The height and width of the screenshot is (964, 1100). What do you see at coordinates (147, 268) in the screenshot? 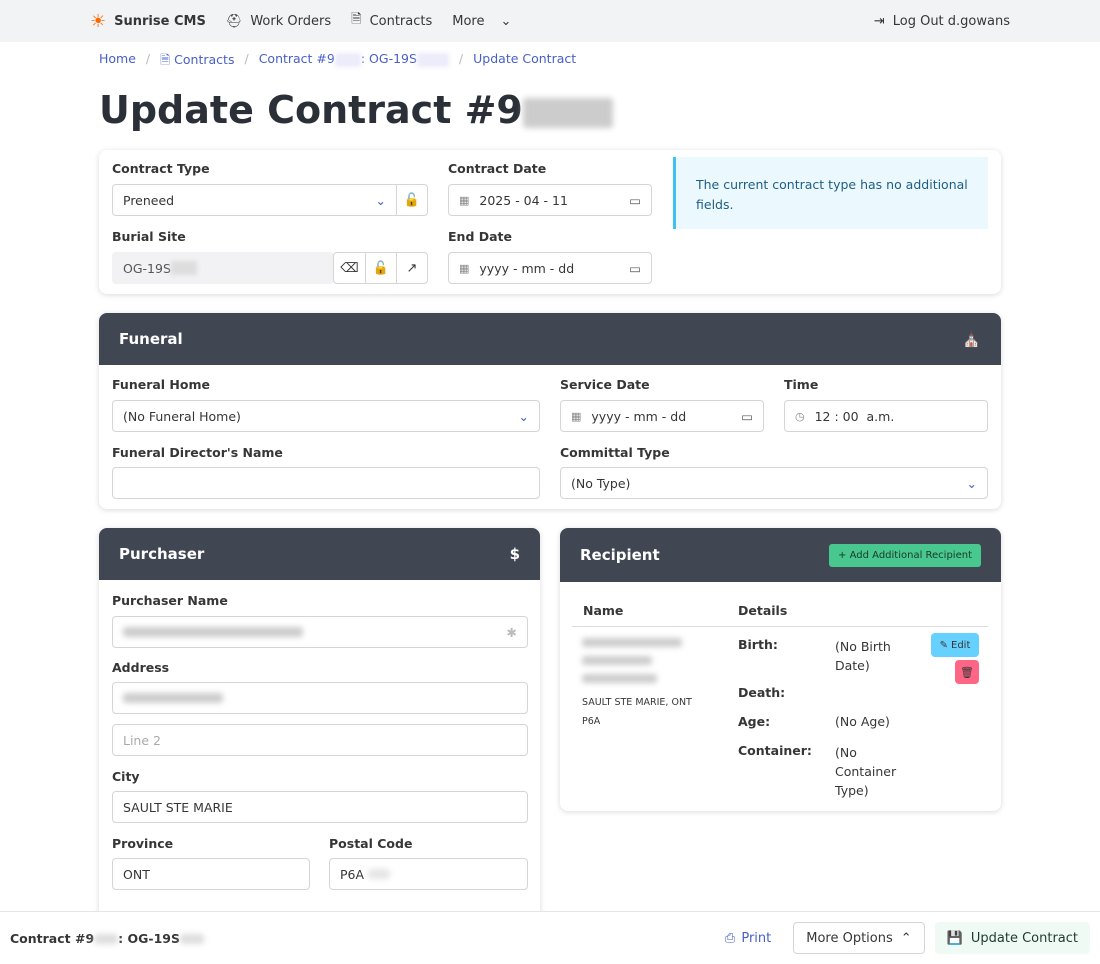
I see `site-value: OG-19S` at bounding box center [147, 268].